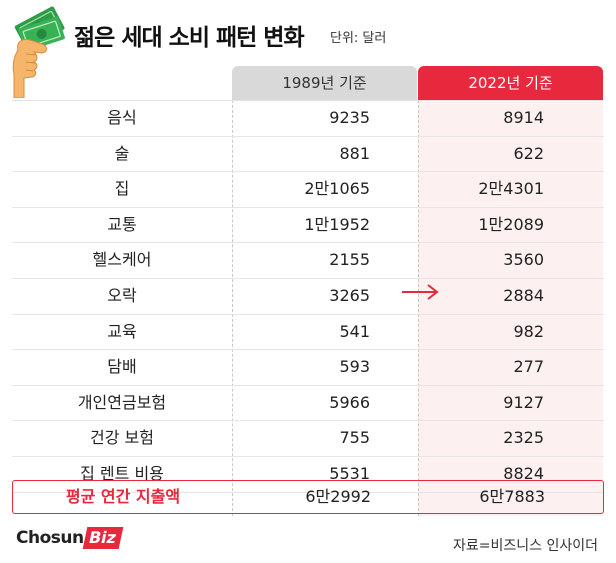 The height and width of the screenshot is (563, 616). I want to click on table-row: 교통 1만1952 1만2089, so click(308, 226).